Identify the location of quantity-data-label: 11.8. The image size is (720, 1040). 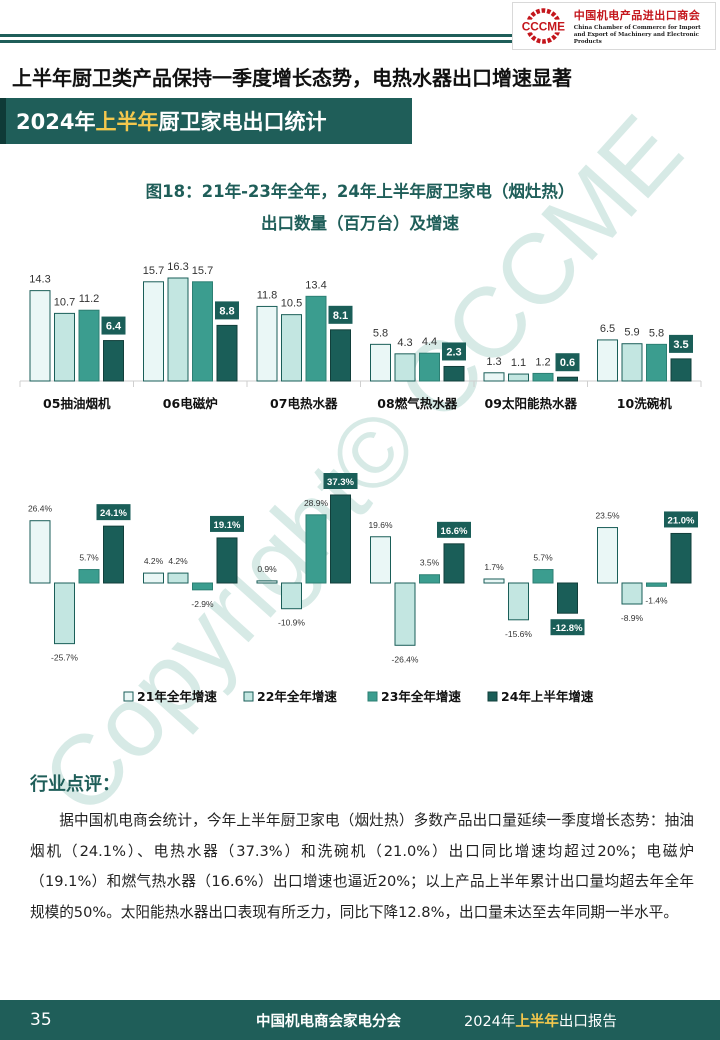
(267, 295).